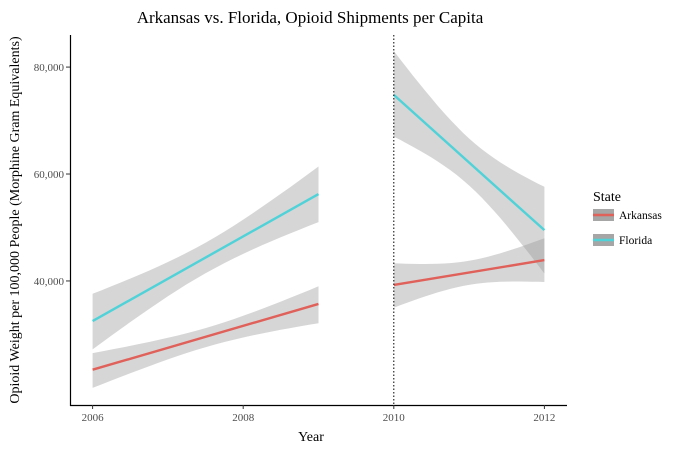  What do you see at coordinates (544, 418) in the screenshot?
I see `x-tick-label: 2012` at bounding box center [544, 418].